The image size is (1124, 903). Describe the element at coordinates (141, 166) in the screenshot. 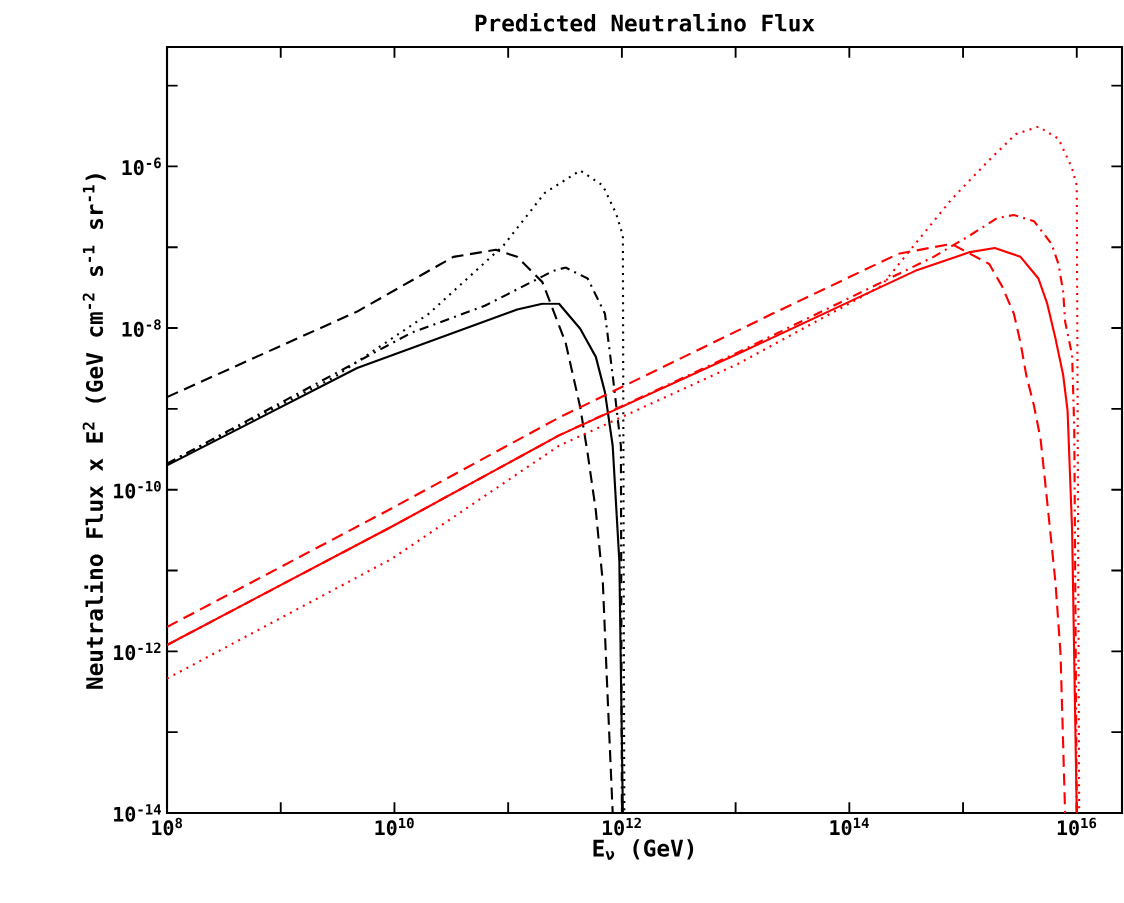

I see `y-tick-label: 10$^{-6}$` at that location.